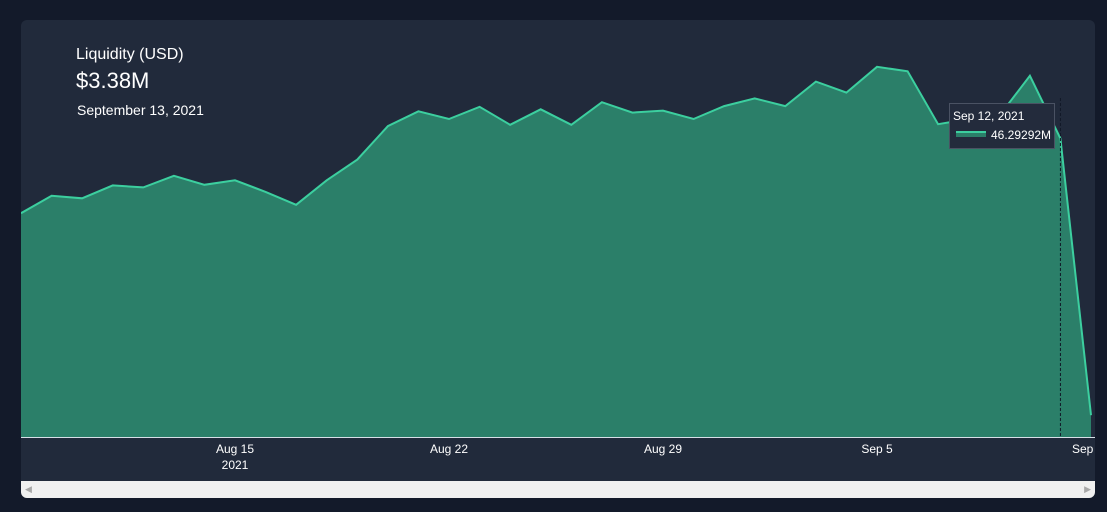  What do you see at coordinates (113, 80) in the screenshot?
I see `metric-value: $3.38M` at bounding box center [113, 80].